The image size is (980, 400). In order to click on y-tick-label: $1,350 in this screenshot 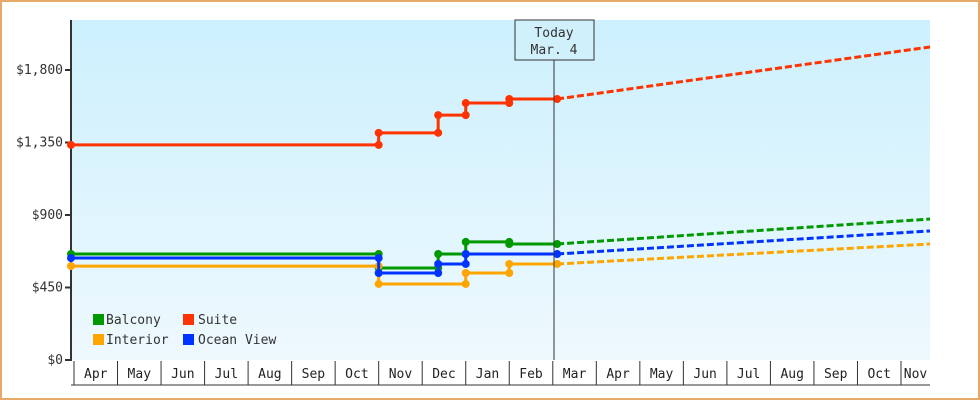, I will do `click(39, 143)`.